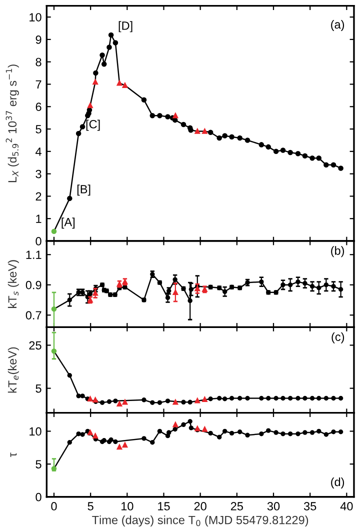 This screenshot has height=532, width=359. What do you see at coordinates (93, 125) in the screenshot?
I see `annotation: [C]` at bounding box center [93, 125].